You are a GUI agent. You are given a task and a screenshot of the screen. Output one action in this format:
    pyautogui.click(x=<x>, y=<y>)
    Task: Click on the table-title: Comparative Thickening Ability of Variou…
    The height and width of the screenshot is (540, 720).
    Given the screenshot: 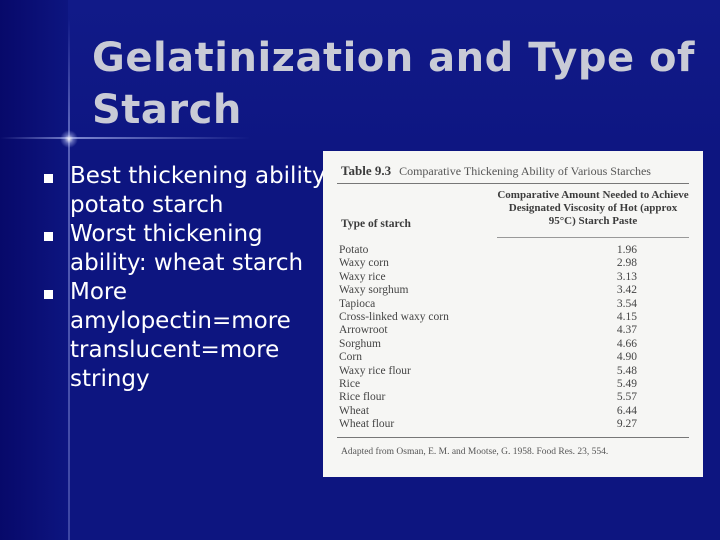 What is the action you would take?
    pyautogui.click(x=525, y=171)
    